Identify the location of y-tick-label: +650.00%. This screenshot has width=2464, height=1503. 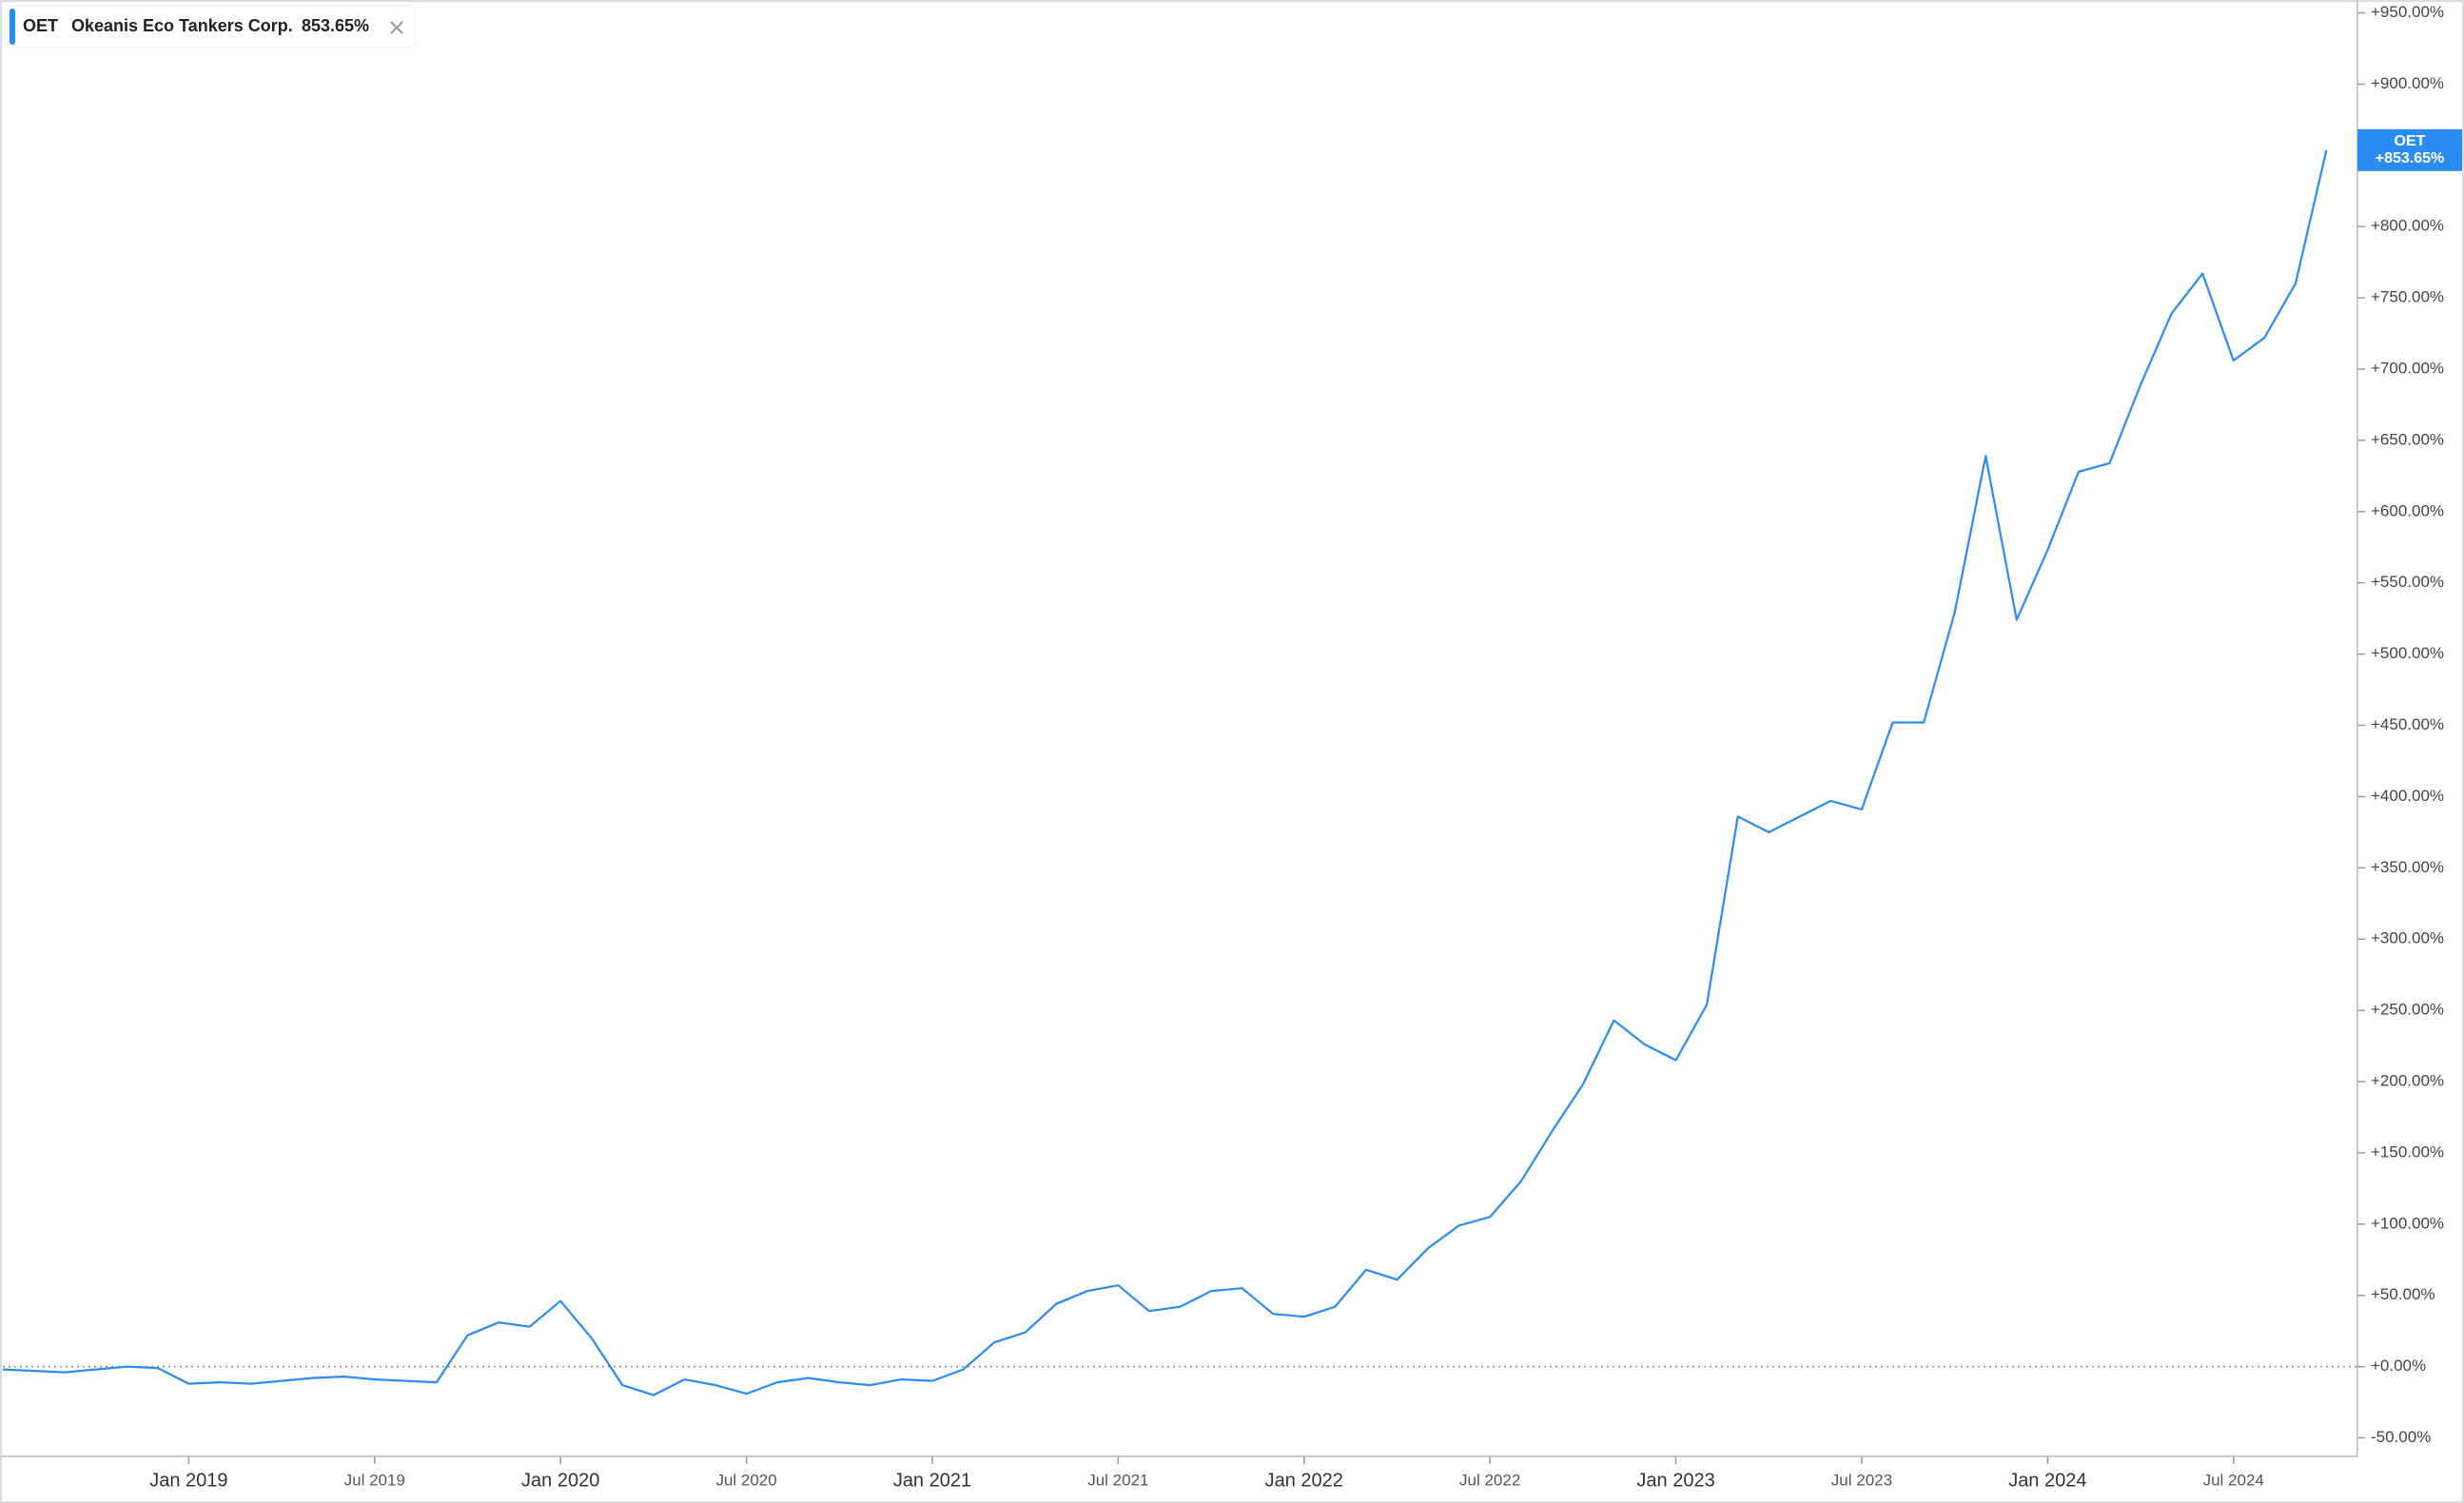
(2407, 439).